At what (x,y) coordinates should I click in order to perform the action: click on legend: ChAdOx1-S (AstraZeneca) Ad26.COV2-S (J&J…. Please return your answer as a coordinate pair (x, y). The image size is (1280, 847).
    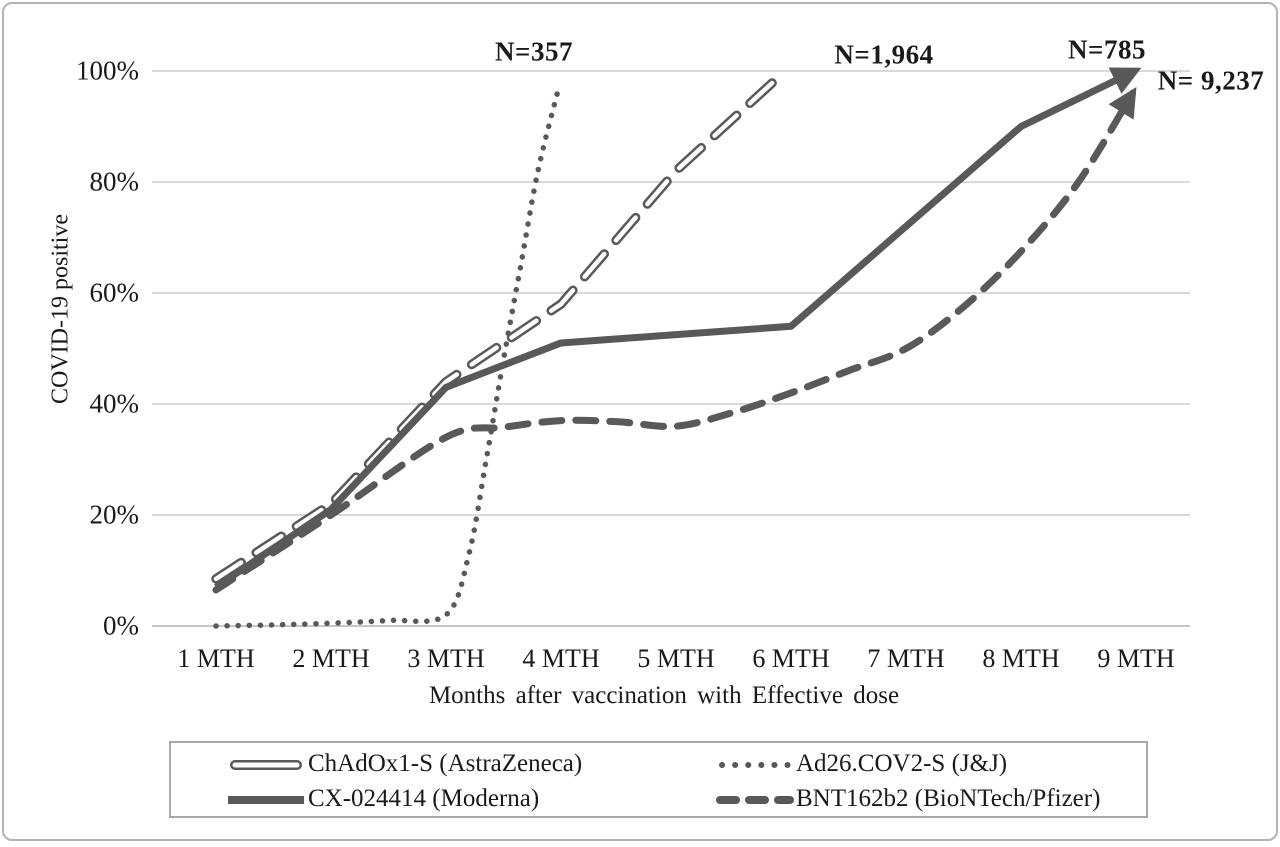
    Looking at the image, I should click on (658, 779).